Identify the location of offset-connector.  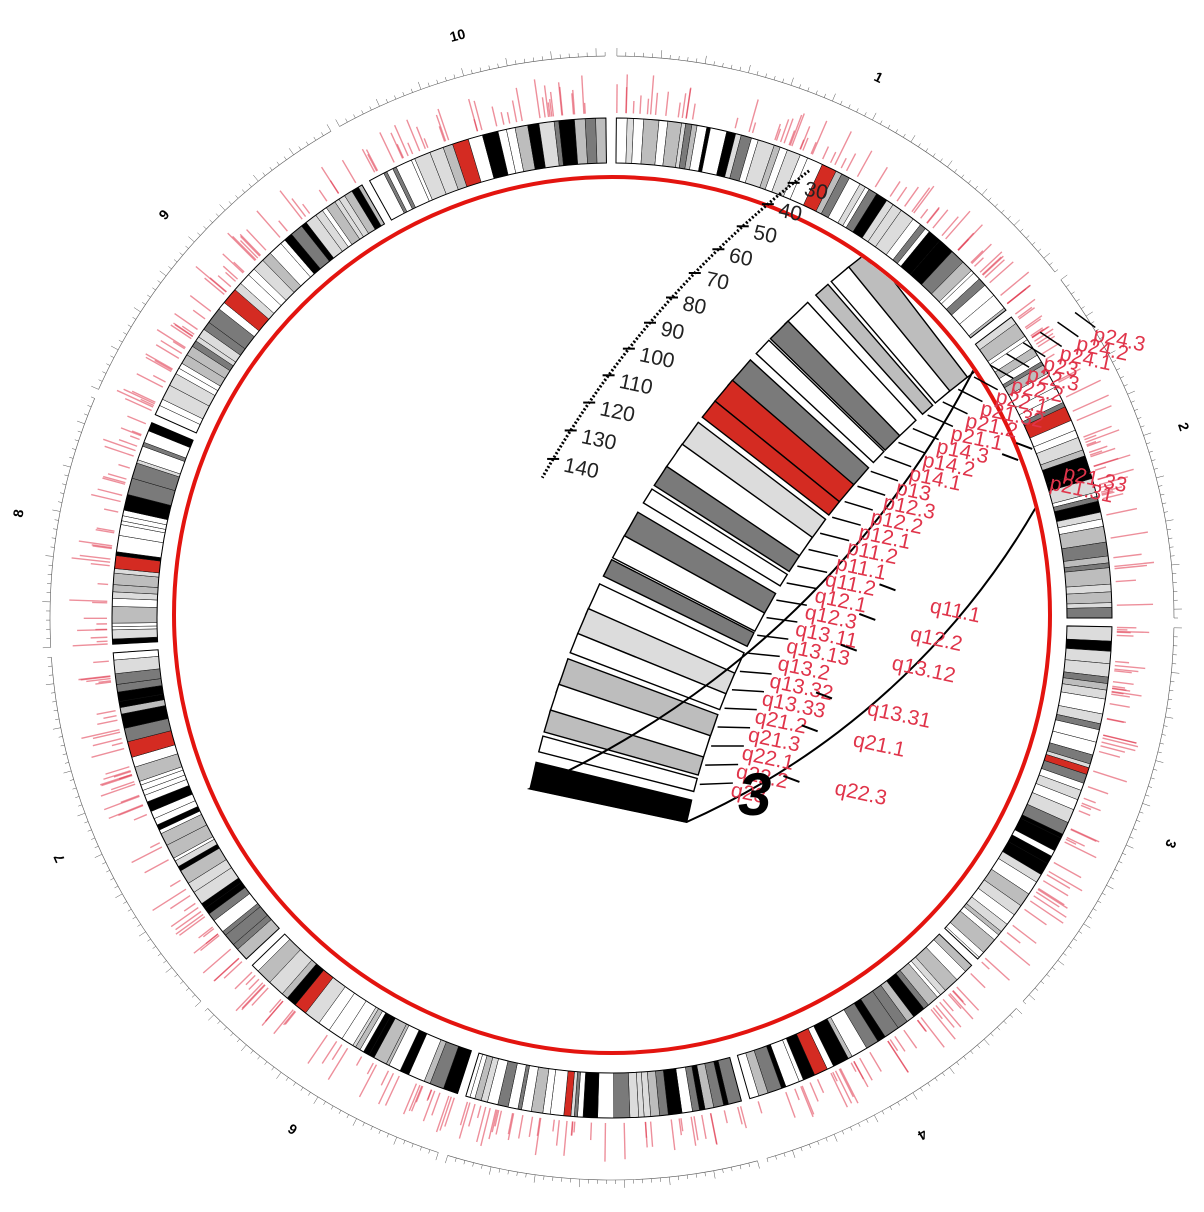
(887, 587).